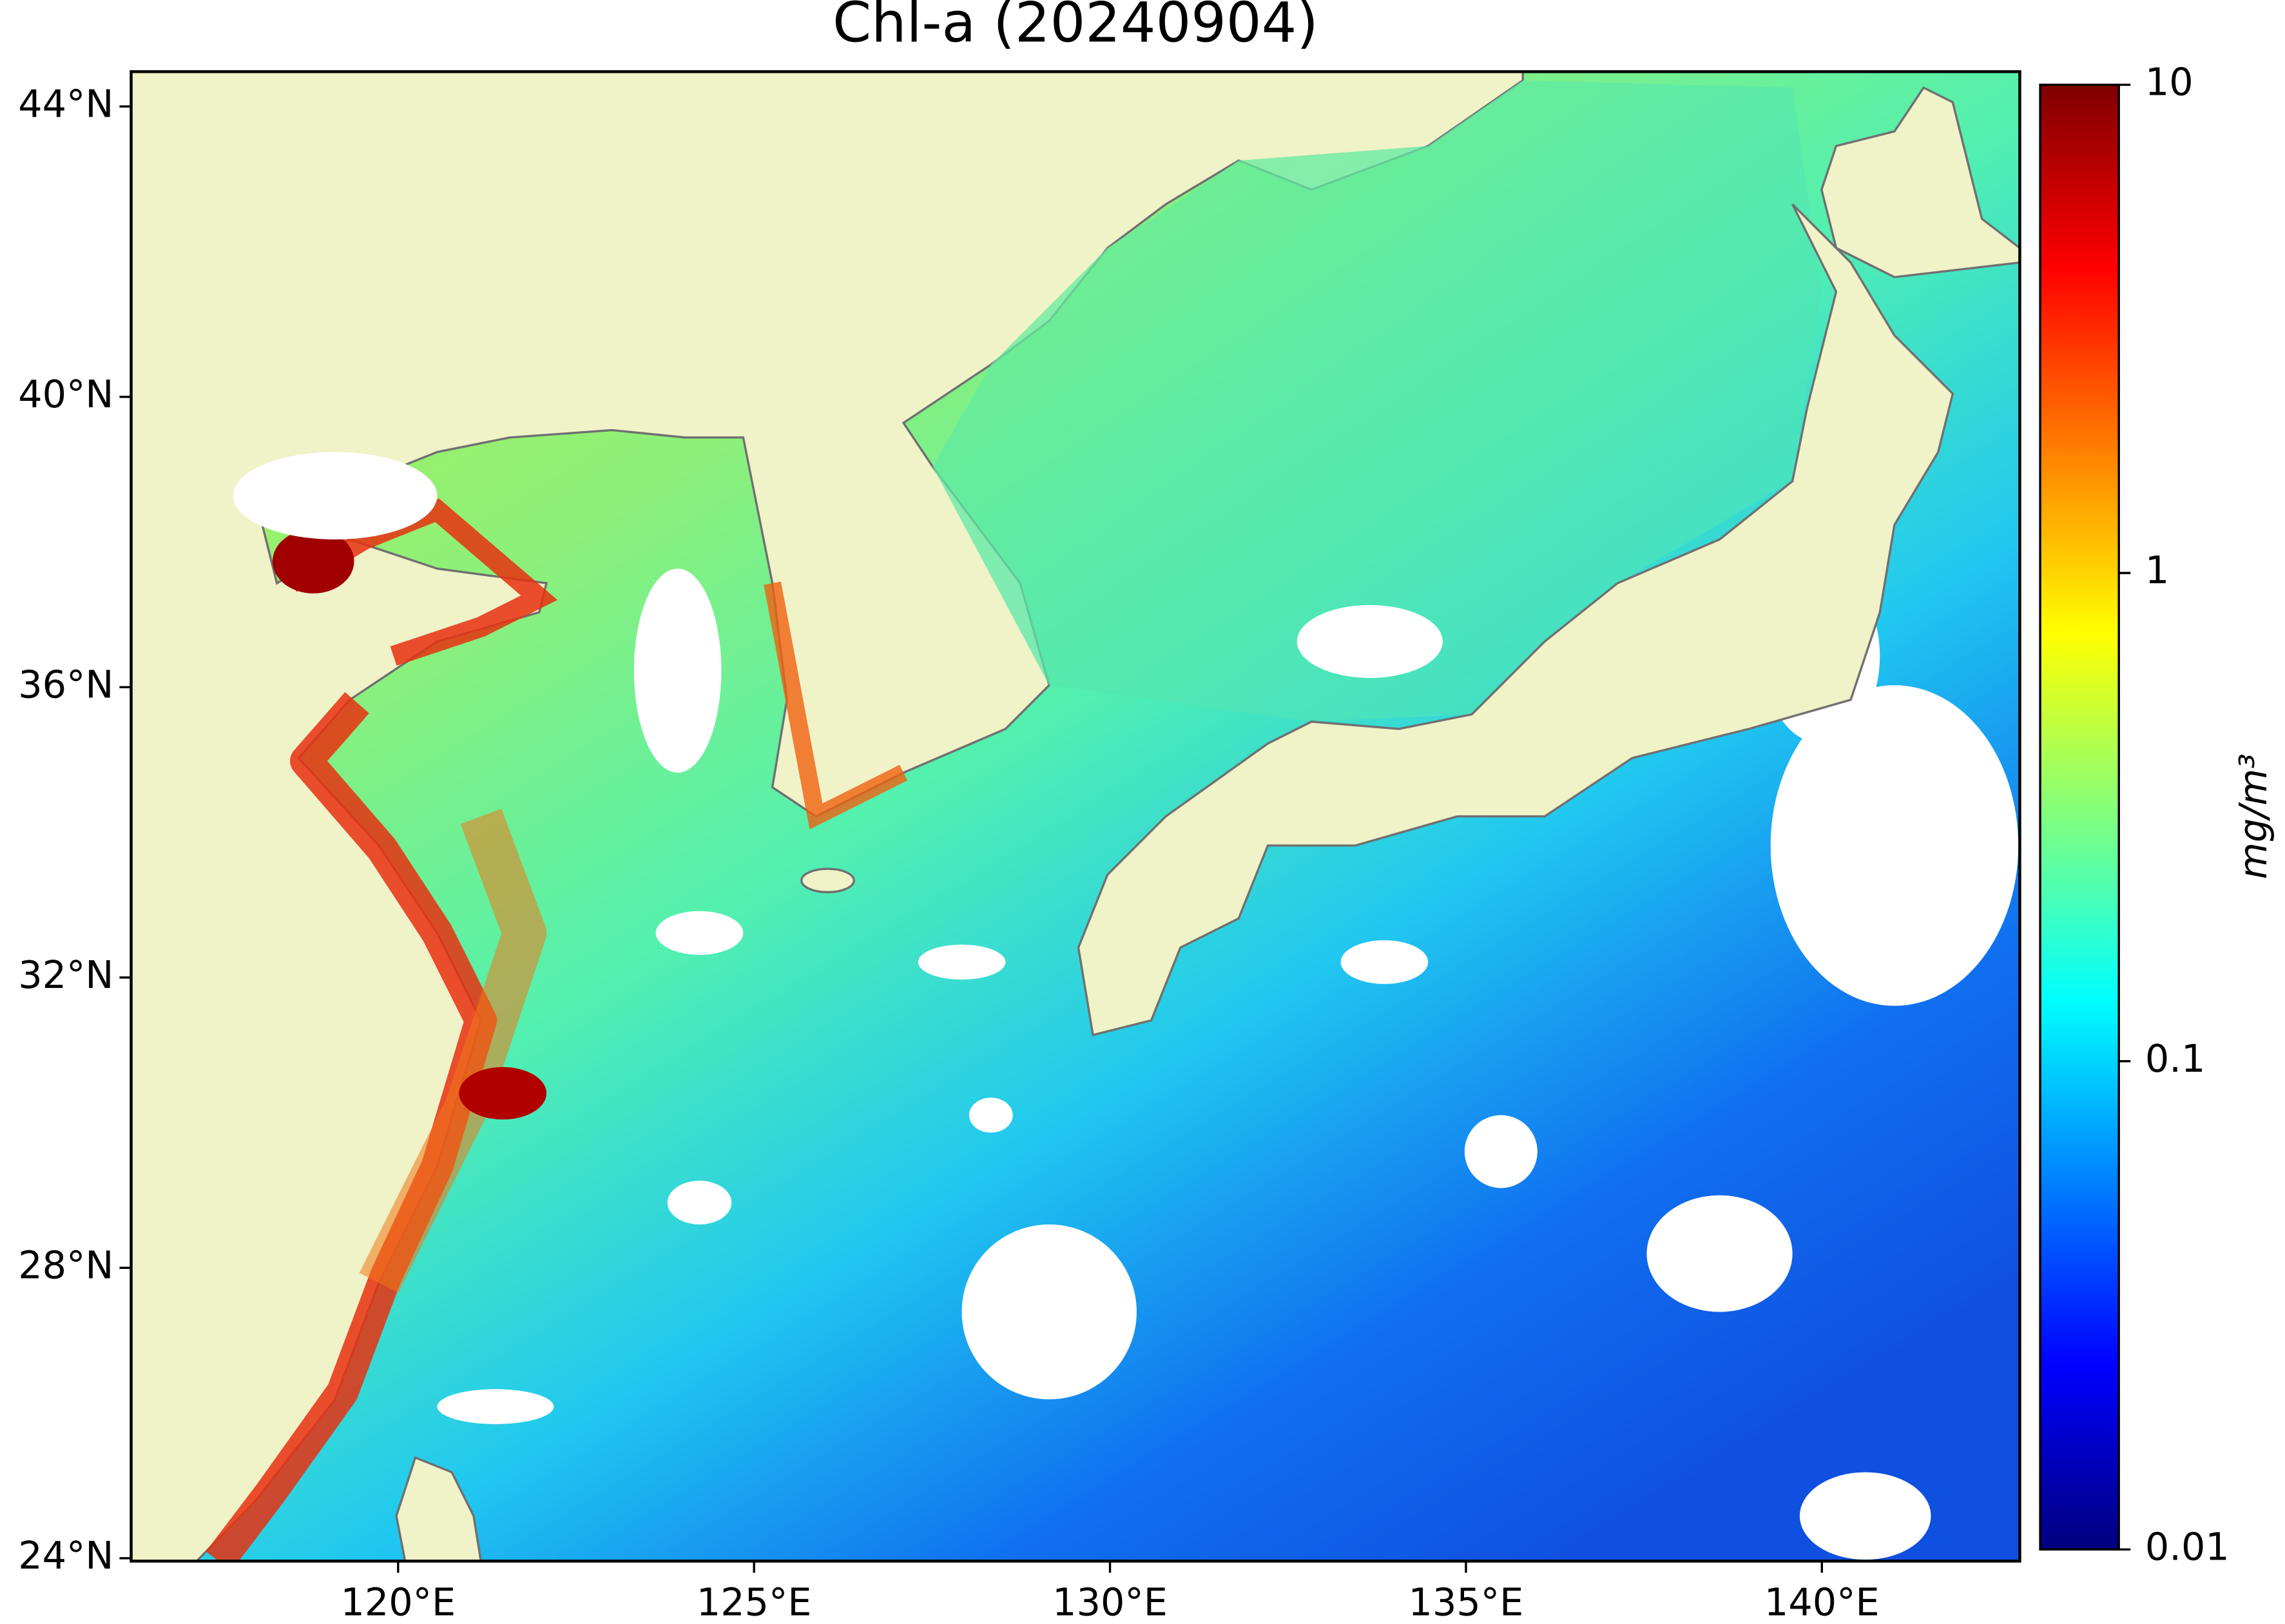 The image size is (2285, 1624). I want to click on x-tick-label: 125°E, so click(754, 1602).